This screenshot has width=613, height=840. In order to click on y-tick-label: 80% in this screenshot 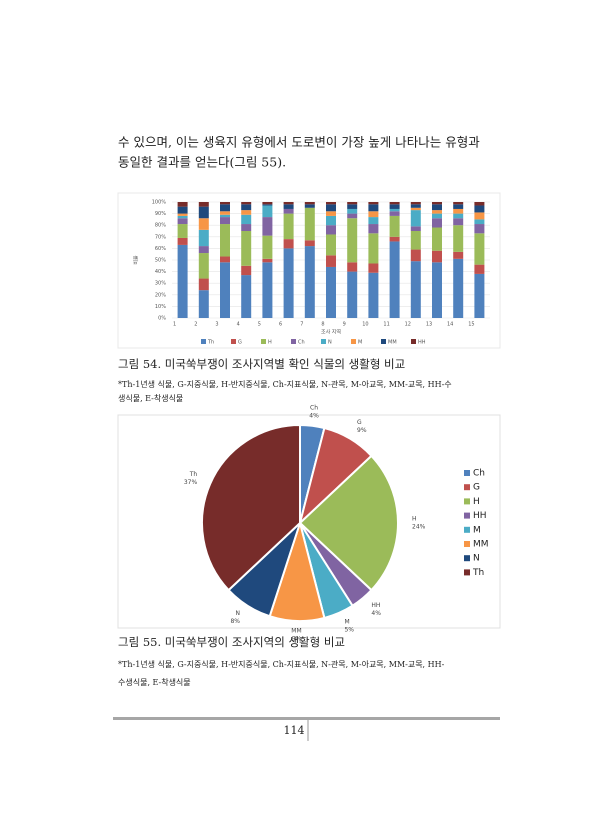, I will do `click(160, 226)`.